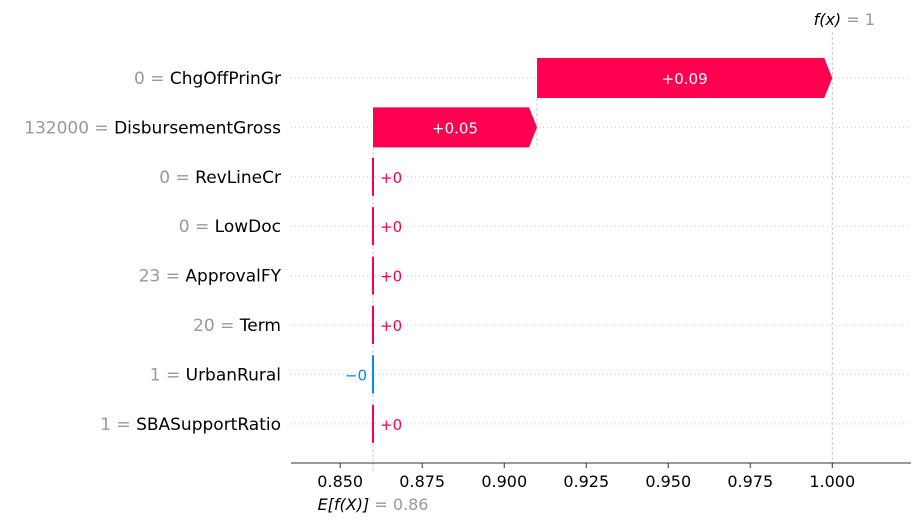  Describe the element at coordinates (391, 178) in the screenshot. I see `bar-label-RevLineCr: +0` at that location.